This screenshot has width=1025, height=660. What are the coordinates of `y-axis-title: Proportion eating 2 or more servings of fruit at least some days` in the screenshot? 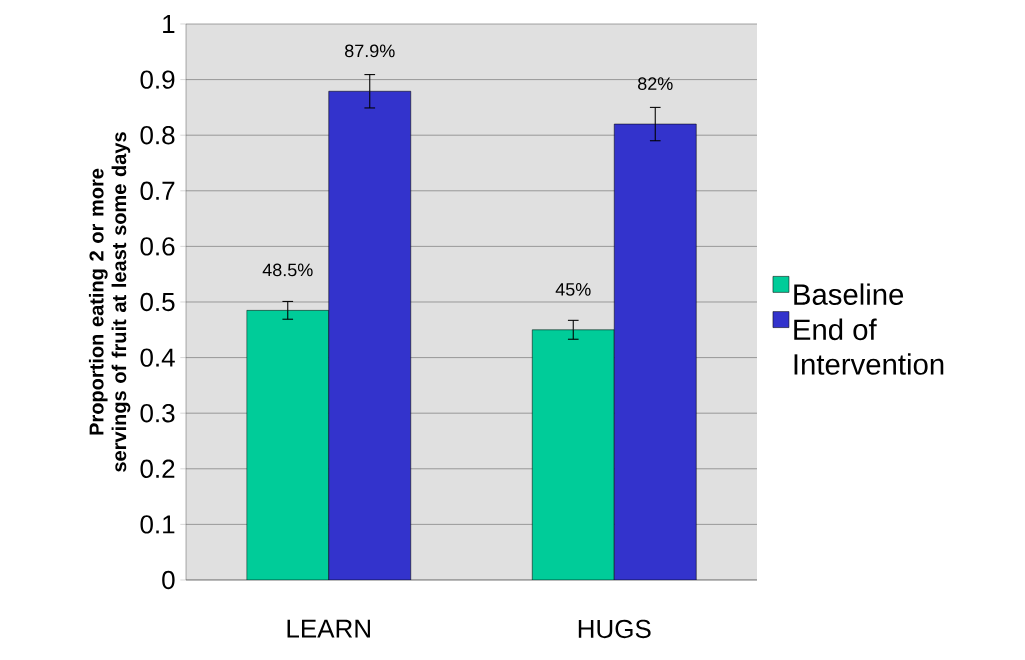 It's located at (109, 302).